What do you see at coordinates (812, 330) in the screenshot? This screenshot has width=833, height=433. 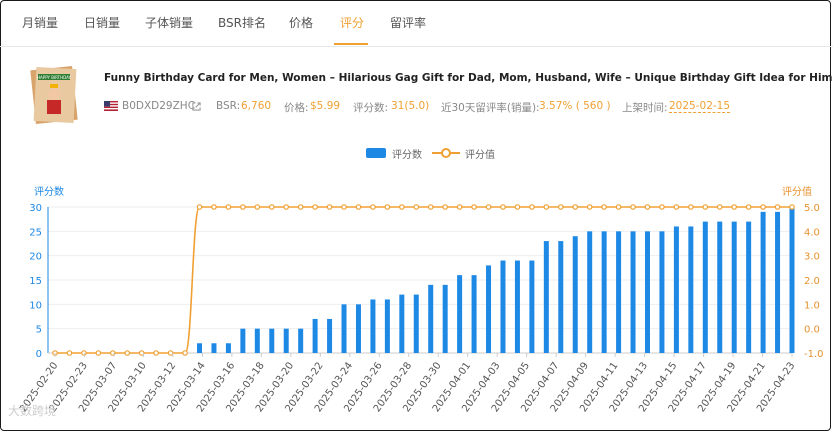 I see `y-right-tick-label: 0.0` at bounding box center [812, 330].